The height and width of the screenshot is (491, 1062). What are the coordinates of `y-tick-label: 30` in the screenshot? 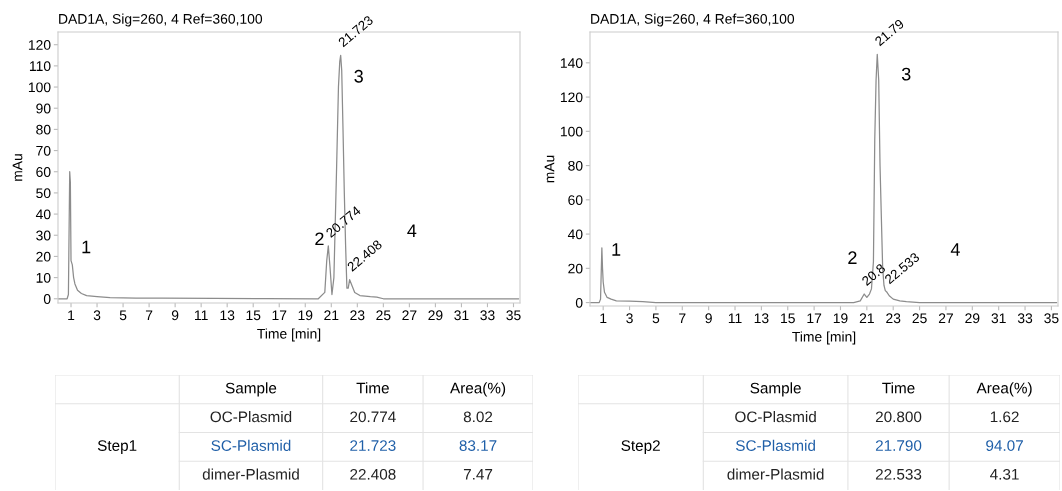 It's located at (43, 235).